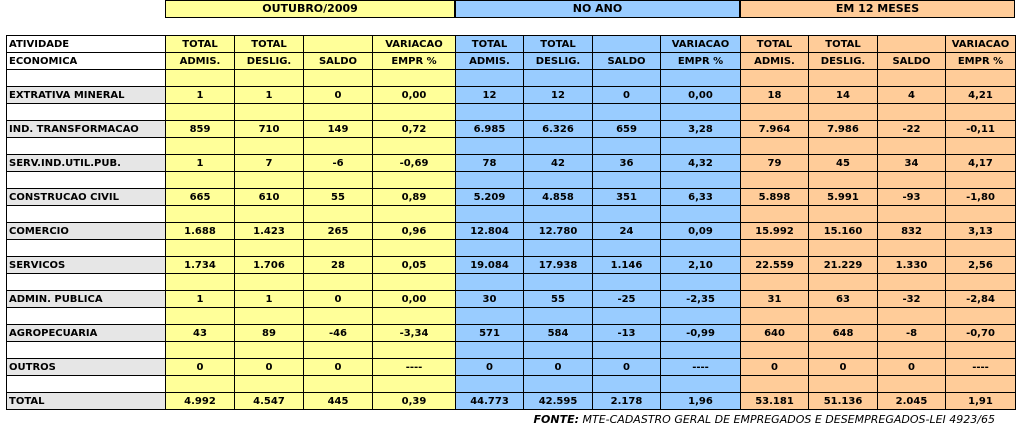 This screenshot has height=433, width=1025. Describe the element at coordinates (558, 231) in the screenshot. I see `value-cell: 12.780` at that location.